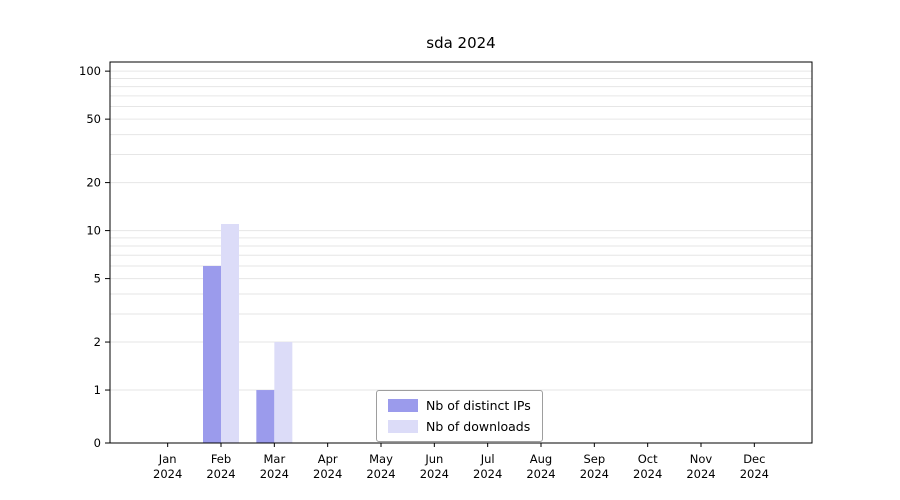  I want to click on x-tick-month: Jan, so click(167, 459).